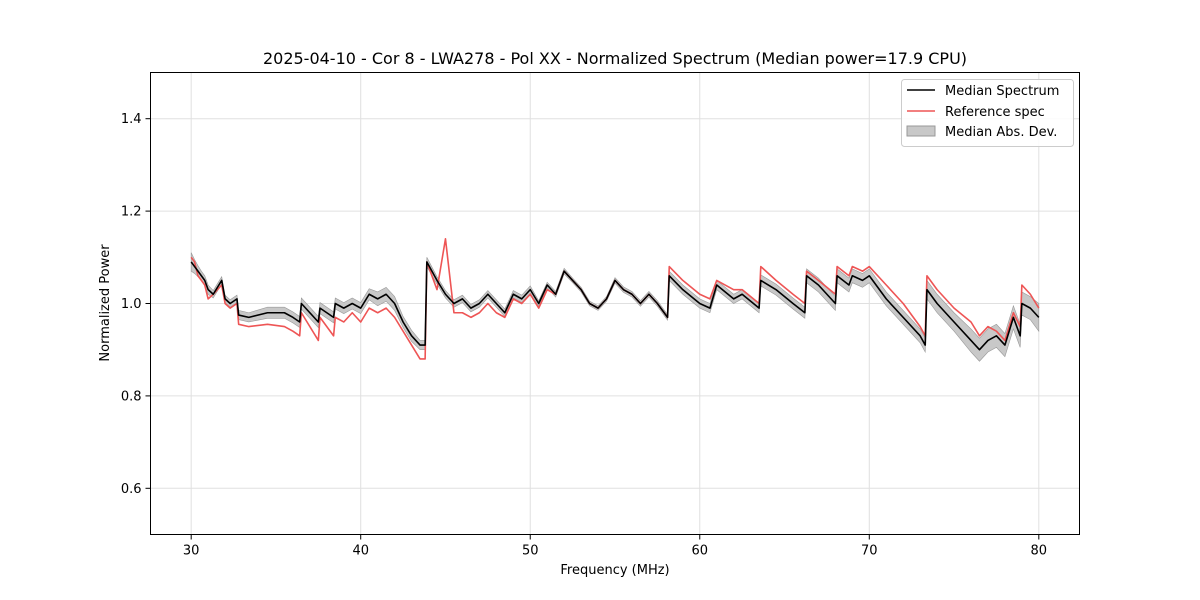 The height and width of the screenshot is (600, 1200). I want to click on x-tick-label: 80, so click(1039, 551).